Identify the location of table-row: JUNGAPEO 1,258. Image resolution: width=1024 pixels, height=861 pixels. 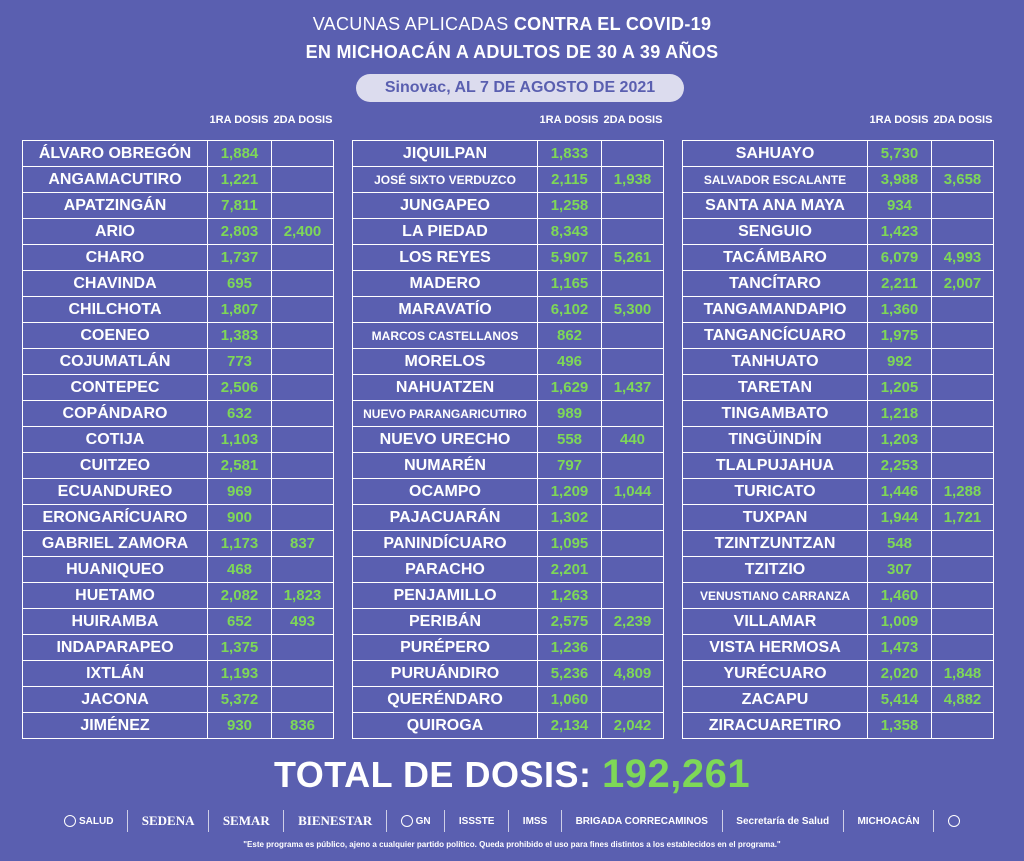
(508, 205).